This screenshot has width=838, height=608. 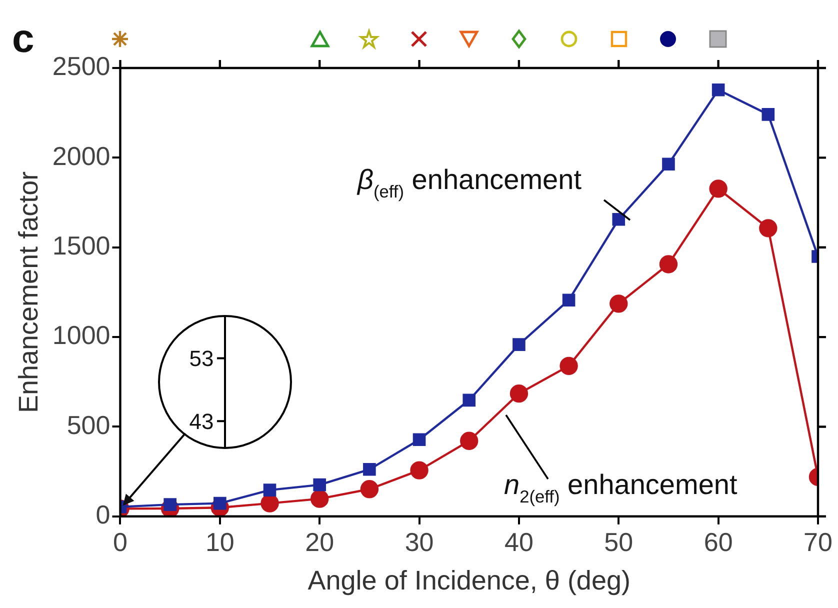 I want to click on x-tick-label: 40, so click(x=519, y=542).